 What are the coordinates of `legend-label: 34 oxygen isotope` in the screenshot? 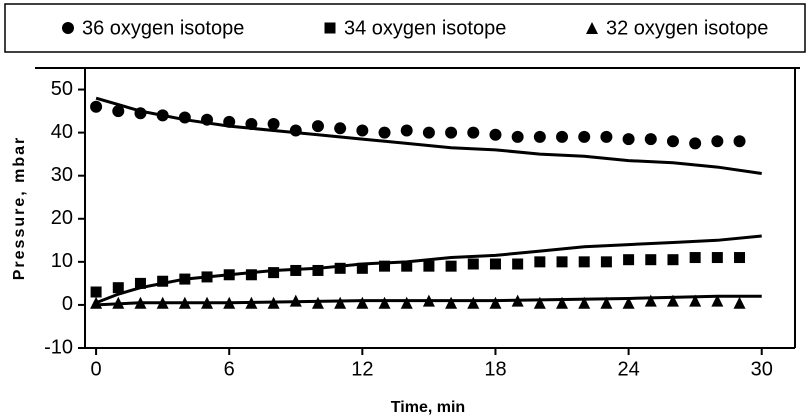 It's located at (425, 28).